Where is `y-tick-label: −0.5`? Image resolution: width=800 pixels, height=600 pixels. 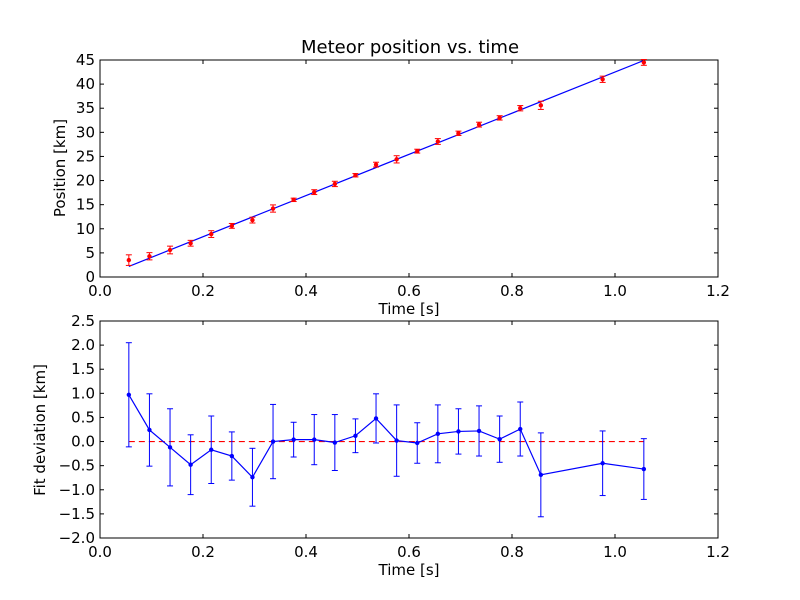 y-tick-label: −0.5 is located at coordinates (77, 466).